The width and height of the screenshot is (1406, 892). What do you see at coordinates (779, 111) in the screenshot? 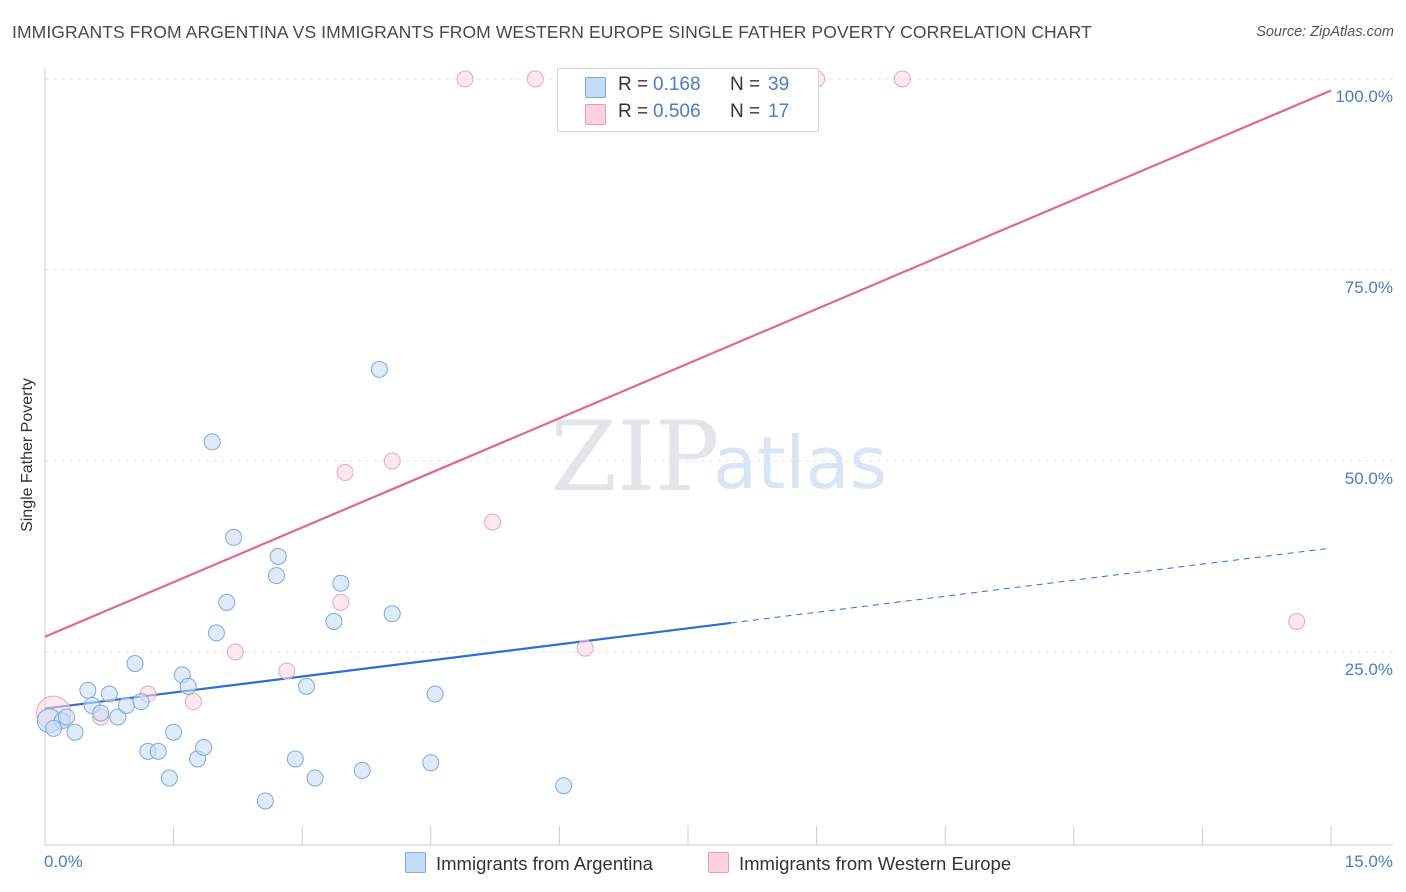
I see `n-value: 17` at bounding box center [779, 111].